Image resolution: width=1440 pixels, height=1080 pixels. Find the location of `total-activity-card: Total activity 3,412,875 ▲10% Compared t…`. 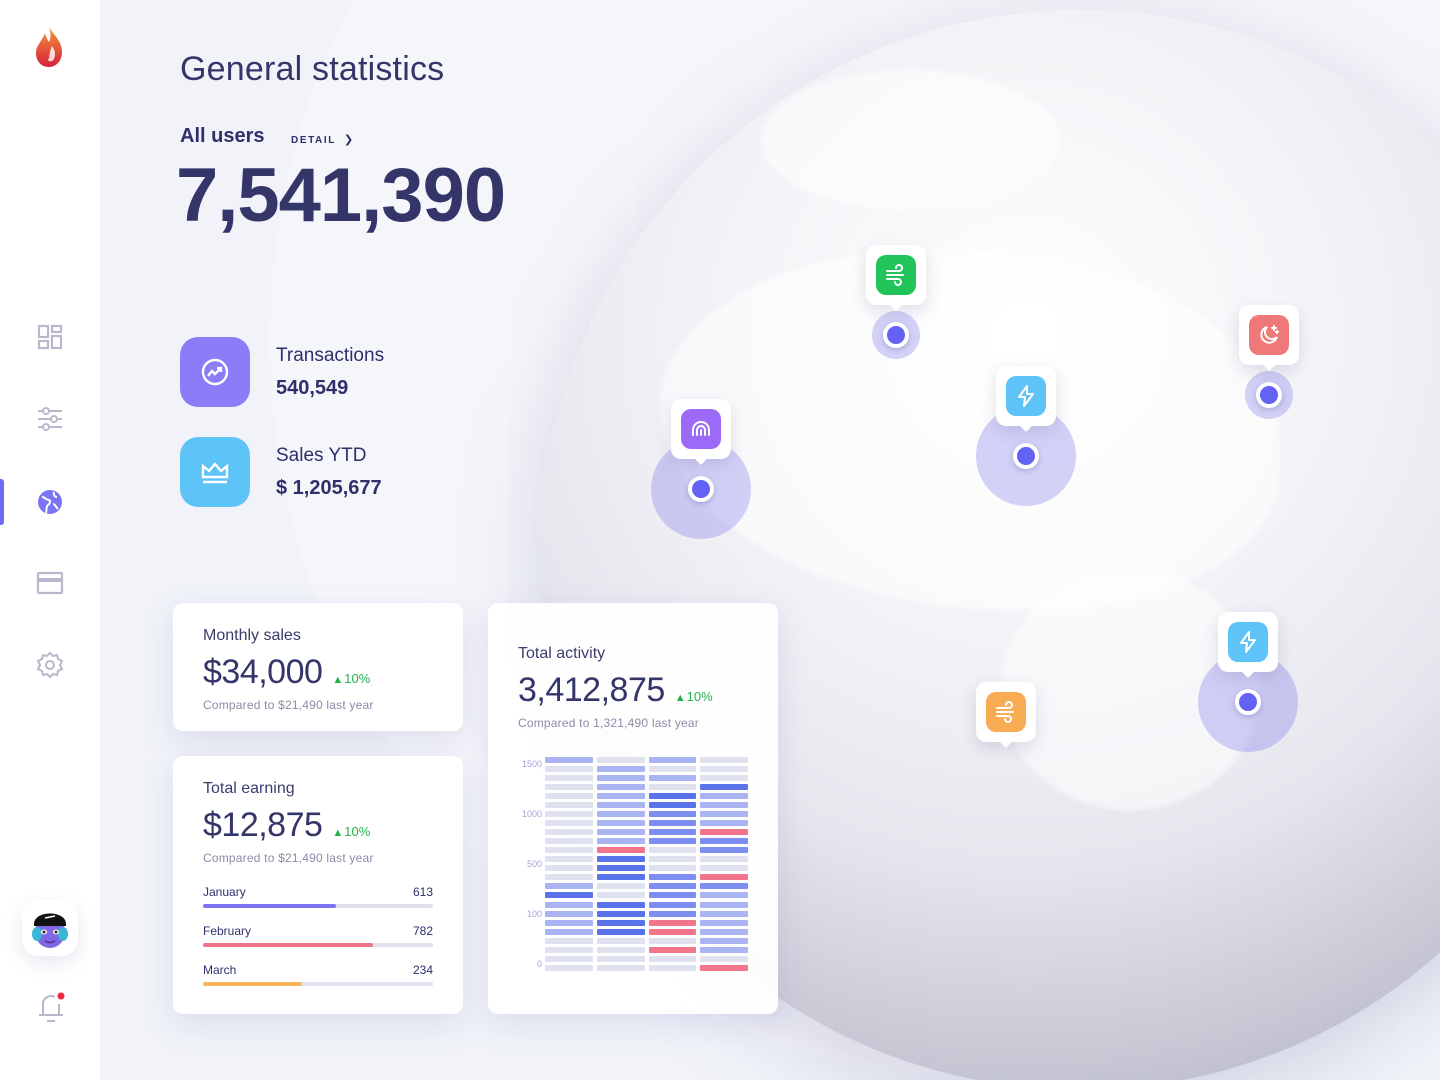

total-activity-card: Total activity 3,412,875 ▲10% Compared t… is located at coordinates (633, 808).